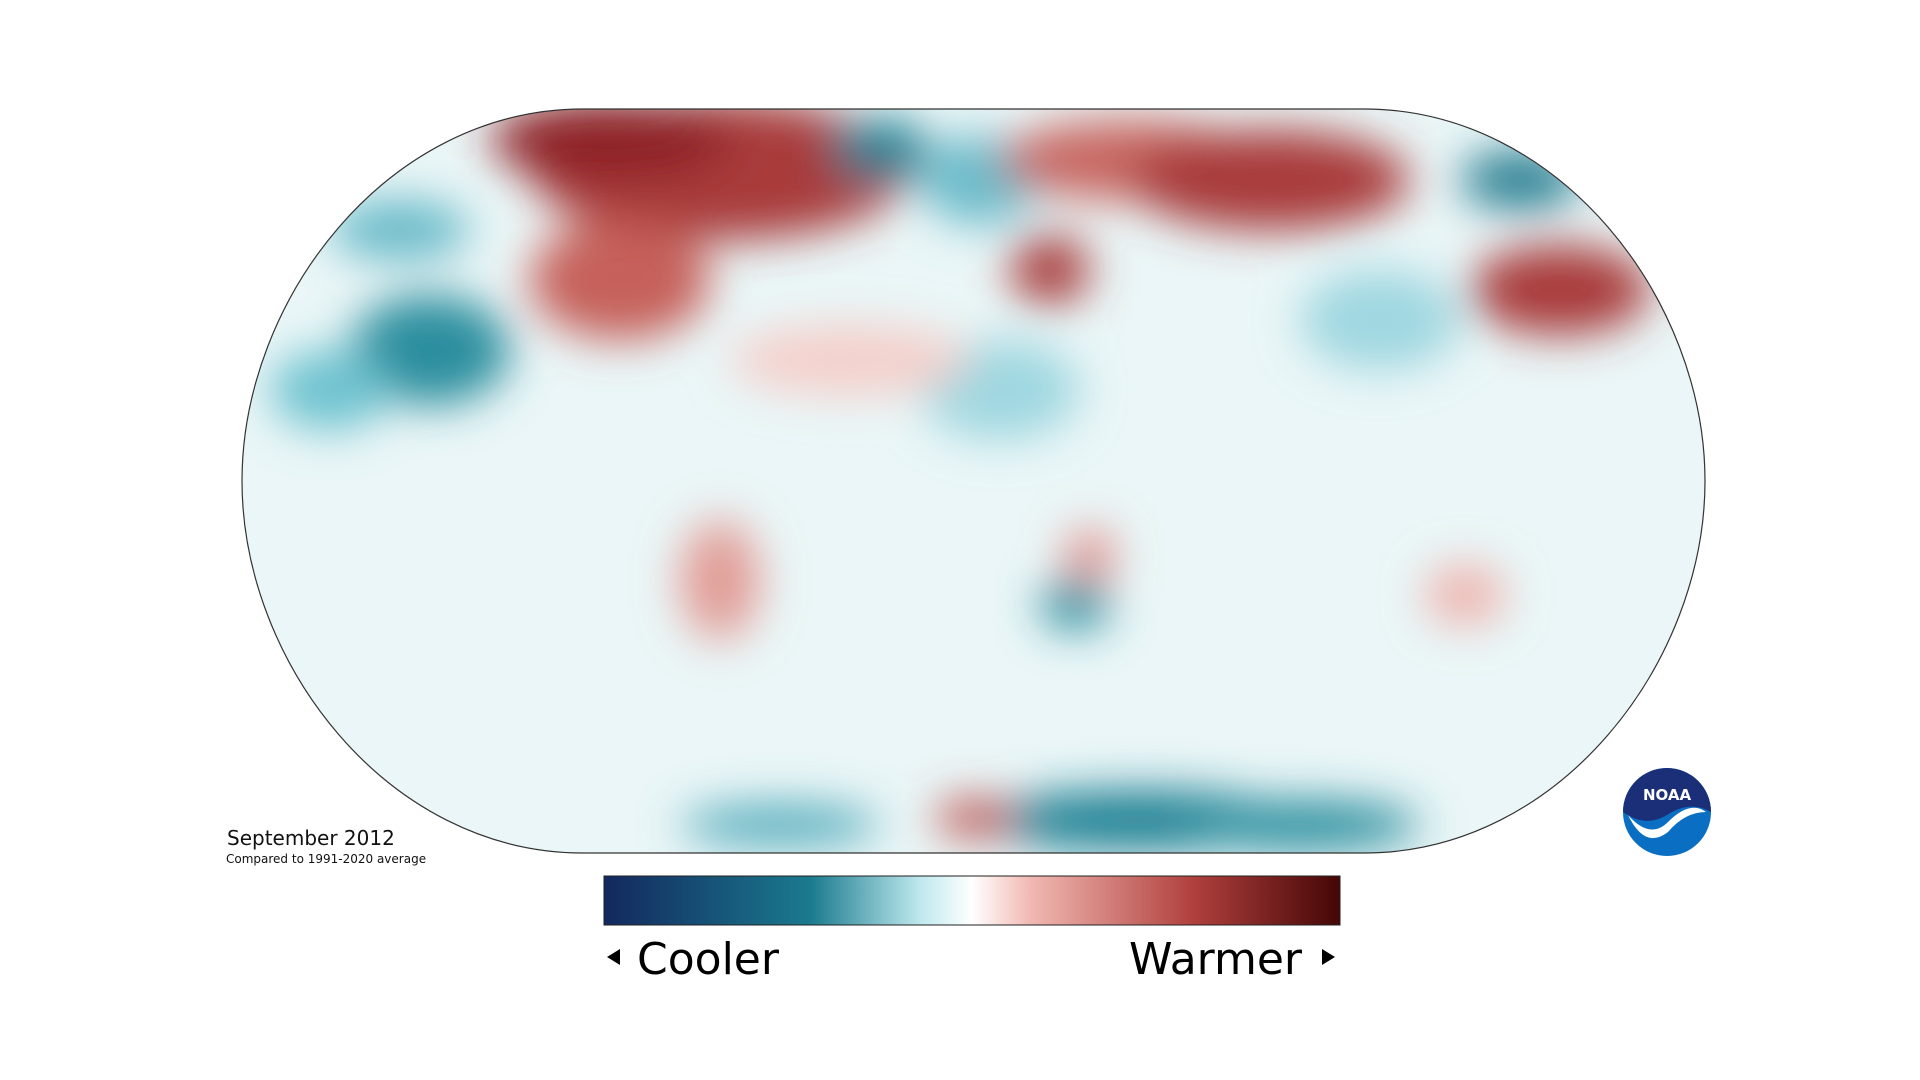 This screenshot has height=1080, width=1920. I want to click on arrow-left, so click(613, 957).